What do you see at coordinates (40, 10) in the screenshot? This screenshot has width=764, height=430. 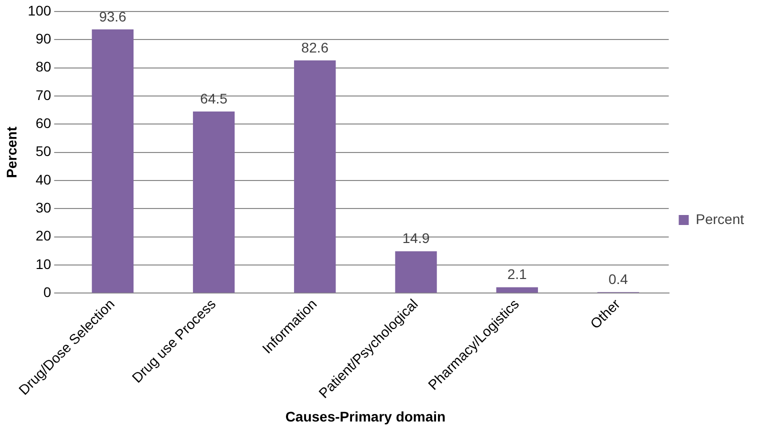 I see `y-tick-label: 100` at bounding box center [40, 10].